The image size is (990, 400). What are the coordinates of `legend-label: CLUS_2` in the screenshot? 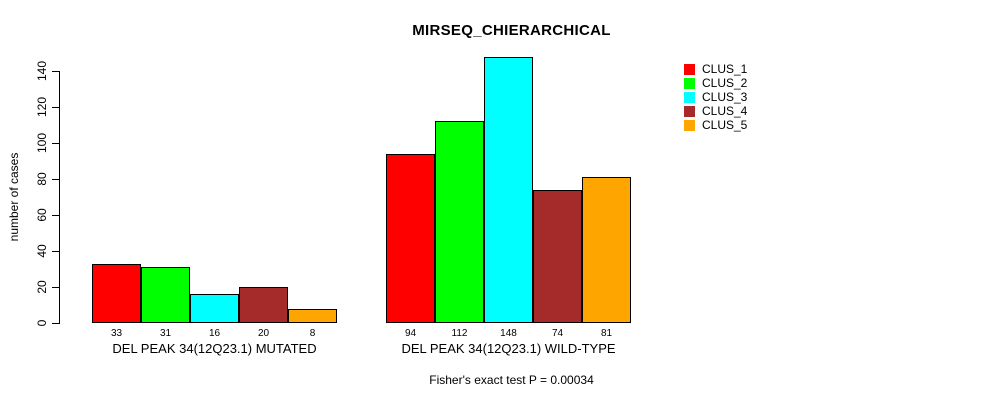 It's located at (725, 83).